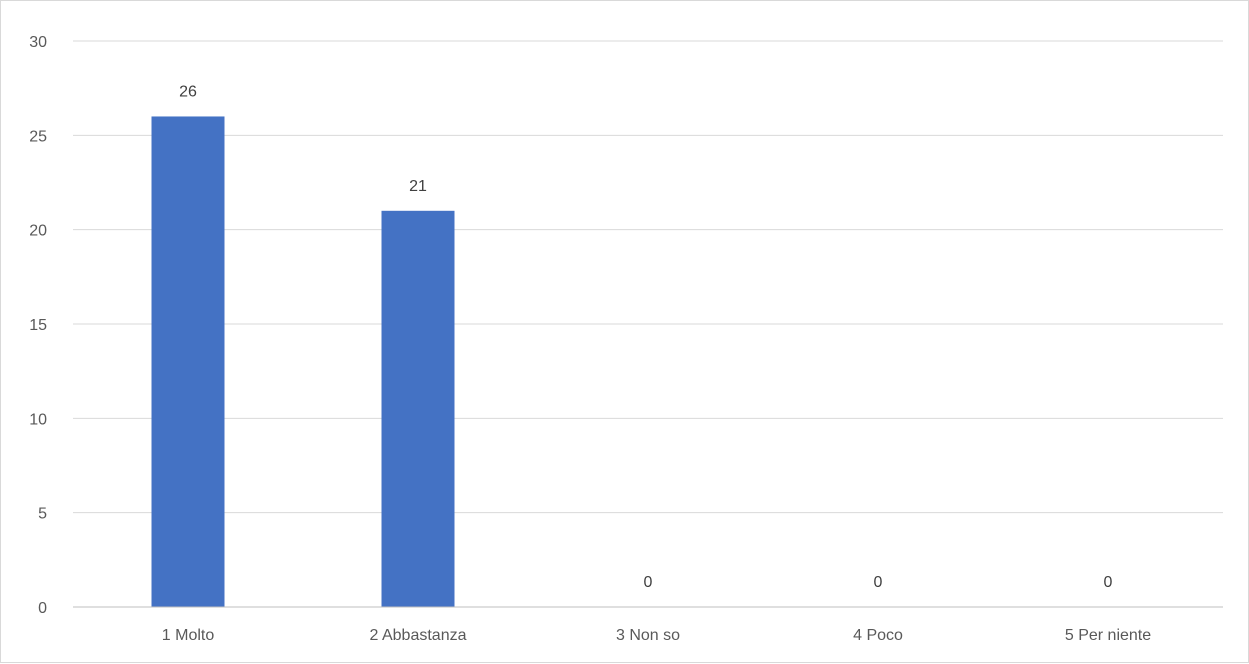 The image size is (1249, 664). What do you see at coordinates (188, 91) in the screenshot?
I see `data-label-1: 26` at bounding box center [188, 91].